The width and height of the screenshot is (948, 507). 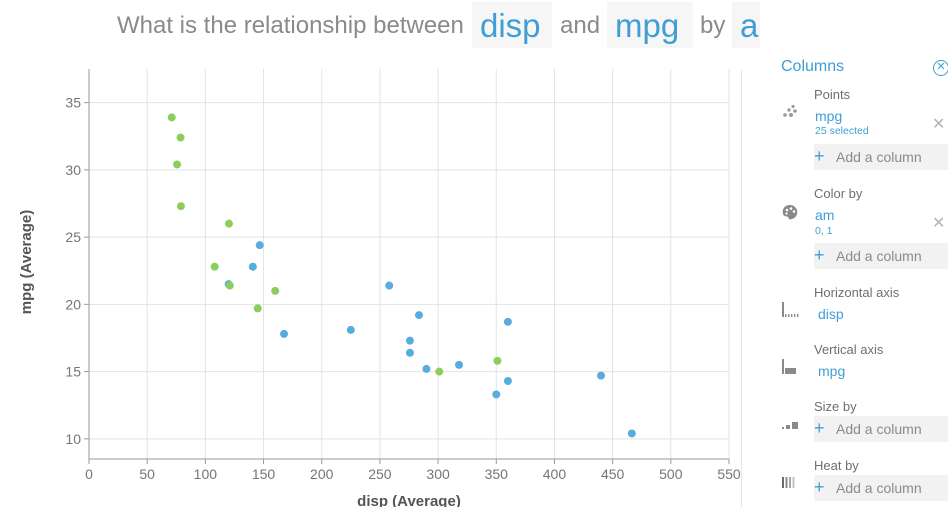 I want to click on y-tick-label: 35, so click(x=73, y=103).